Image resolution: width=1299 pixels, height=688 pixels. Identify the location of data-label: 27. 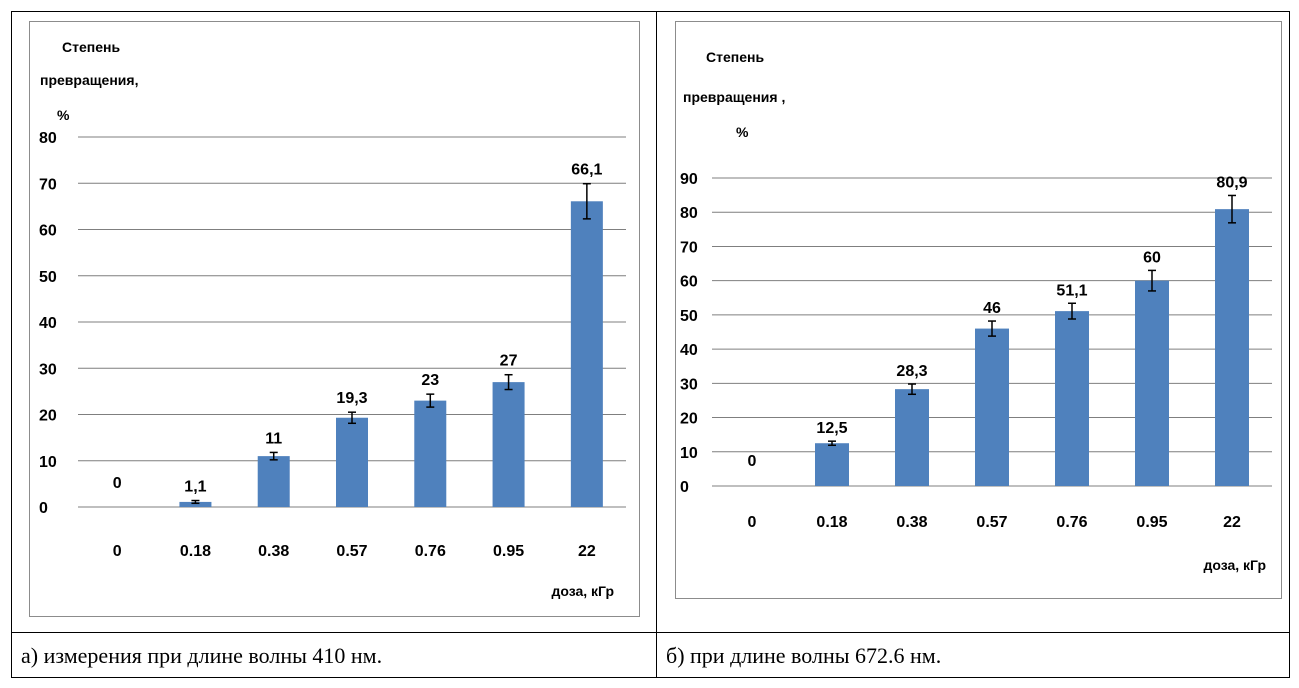
(509, 361).